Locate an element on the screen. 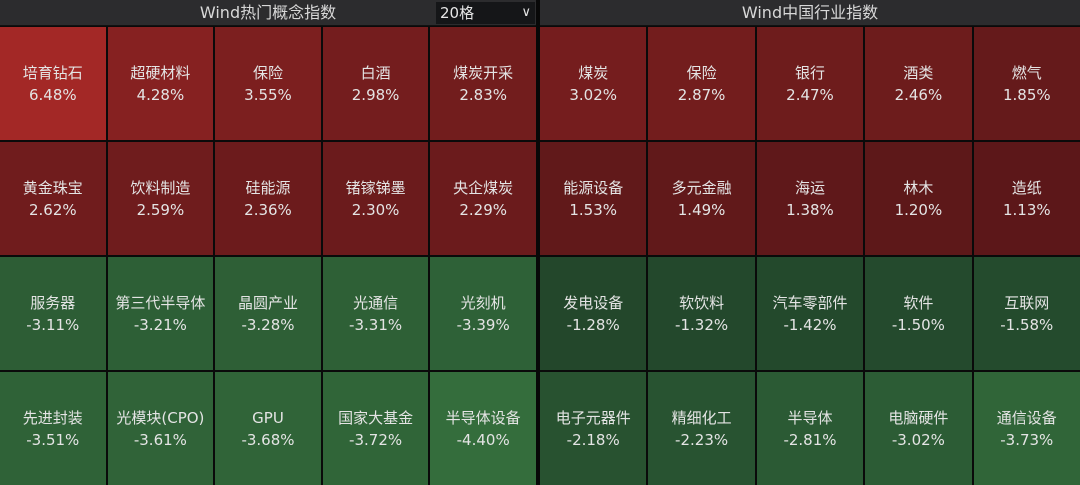  panel-divider is located at coordinates (538, 242).